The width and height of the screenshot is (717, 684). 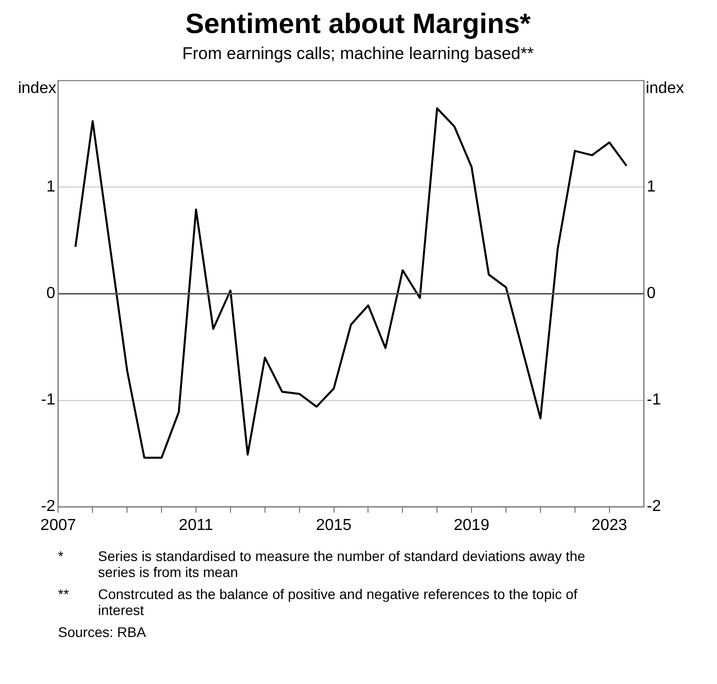 What do you see at coordinates (665, 89) in the screenshot?
I see `y2-axis-title: index` at bounding box center [665, 89].